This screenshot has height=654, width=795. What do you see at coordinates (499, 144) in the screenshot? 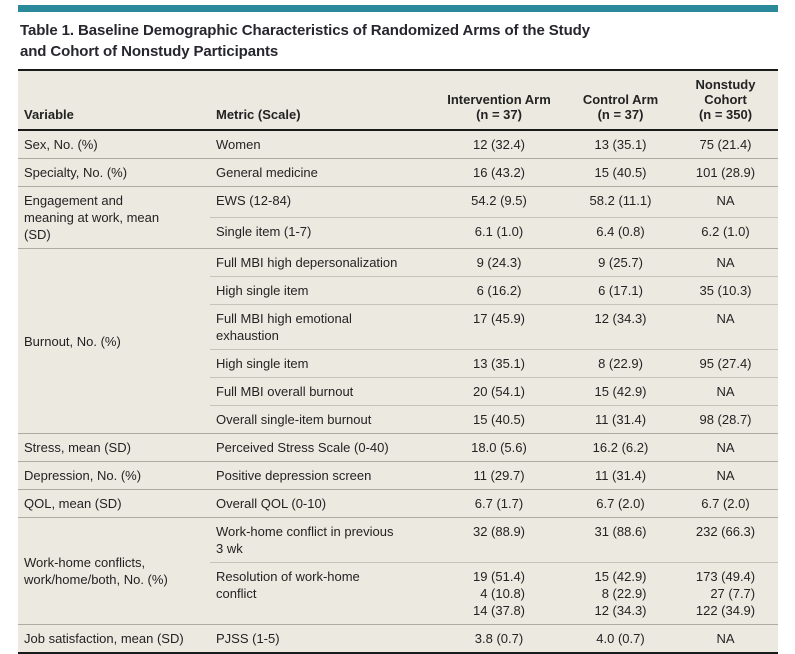
I see `value-cell: 12 (32.4)` at bounding box center [499, 144].